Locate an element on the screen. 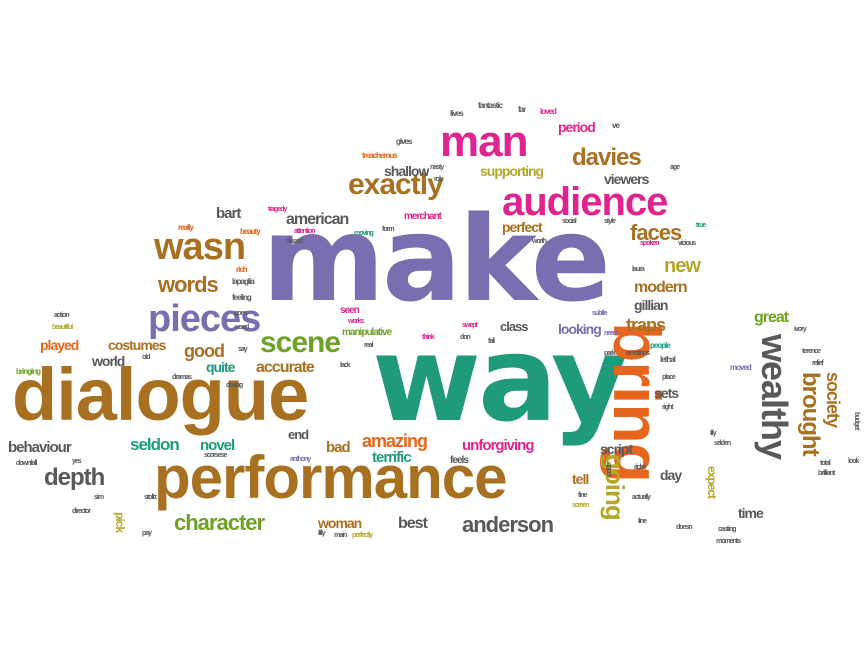 The height and width of the screenshot is (648, 864). word-depth: depth is located at coordinates (74, 477).